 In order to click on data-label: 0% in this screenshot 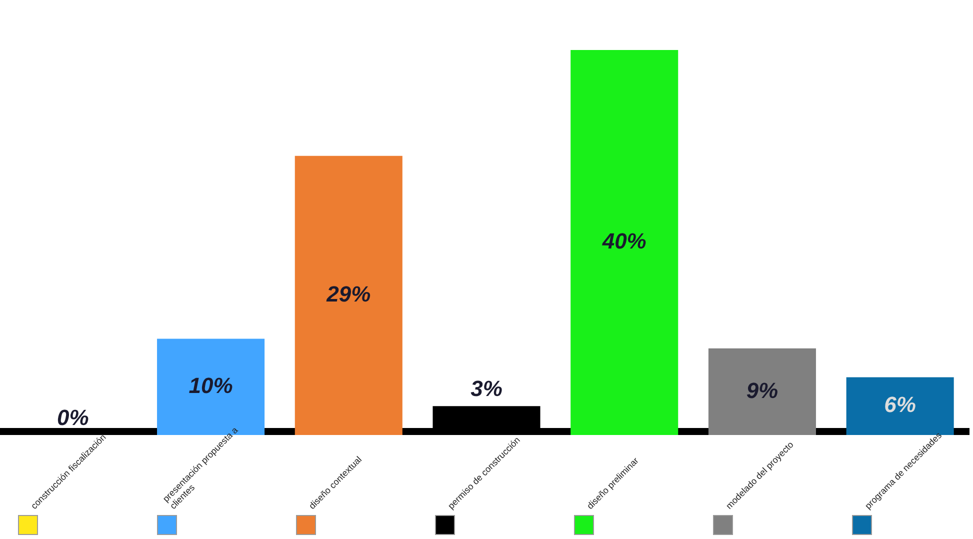, I will do `click(73, 417)`.